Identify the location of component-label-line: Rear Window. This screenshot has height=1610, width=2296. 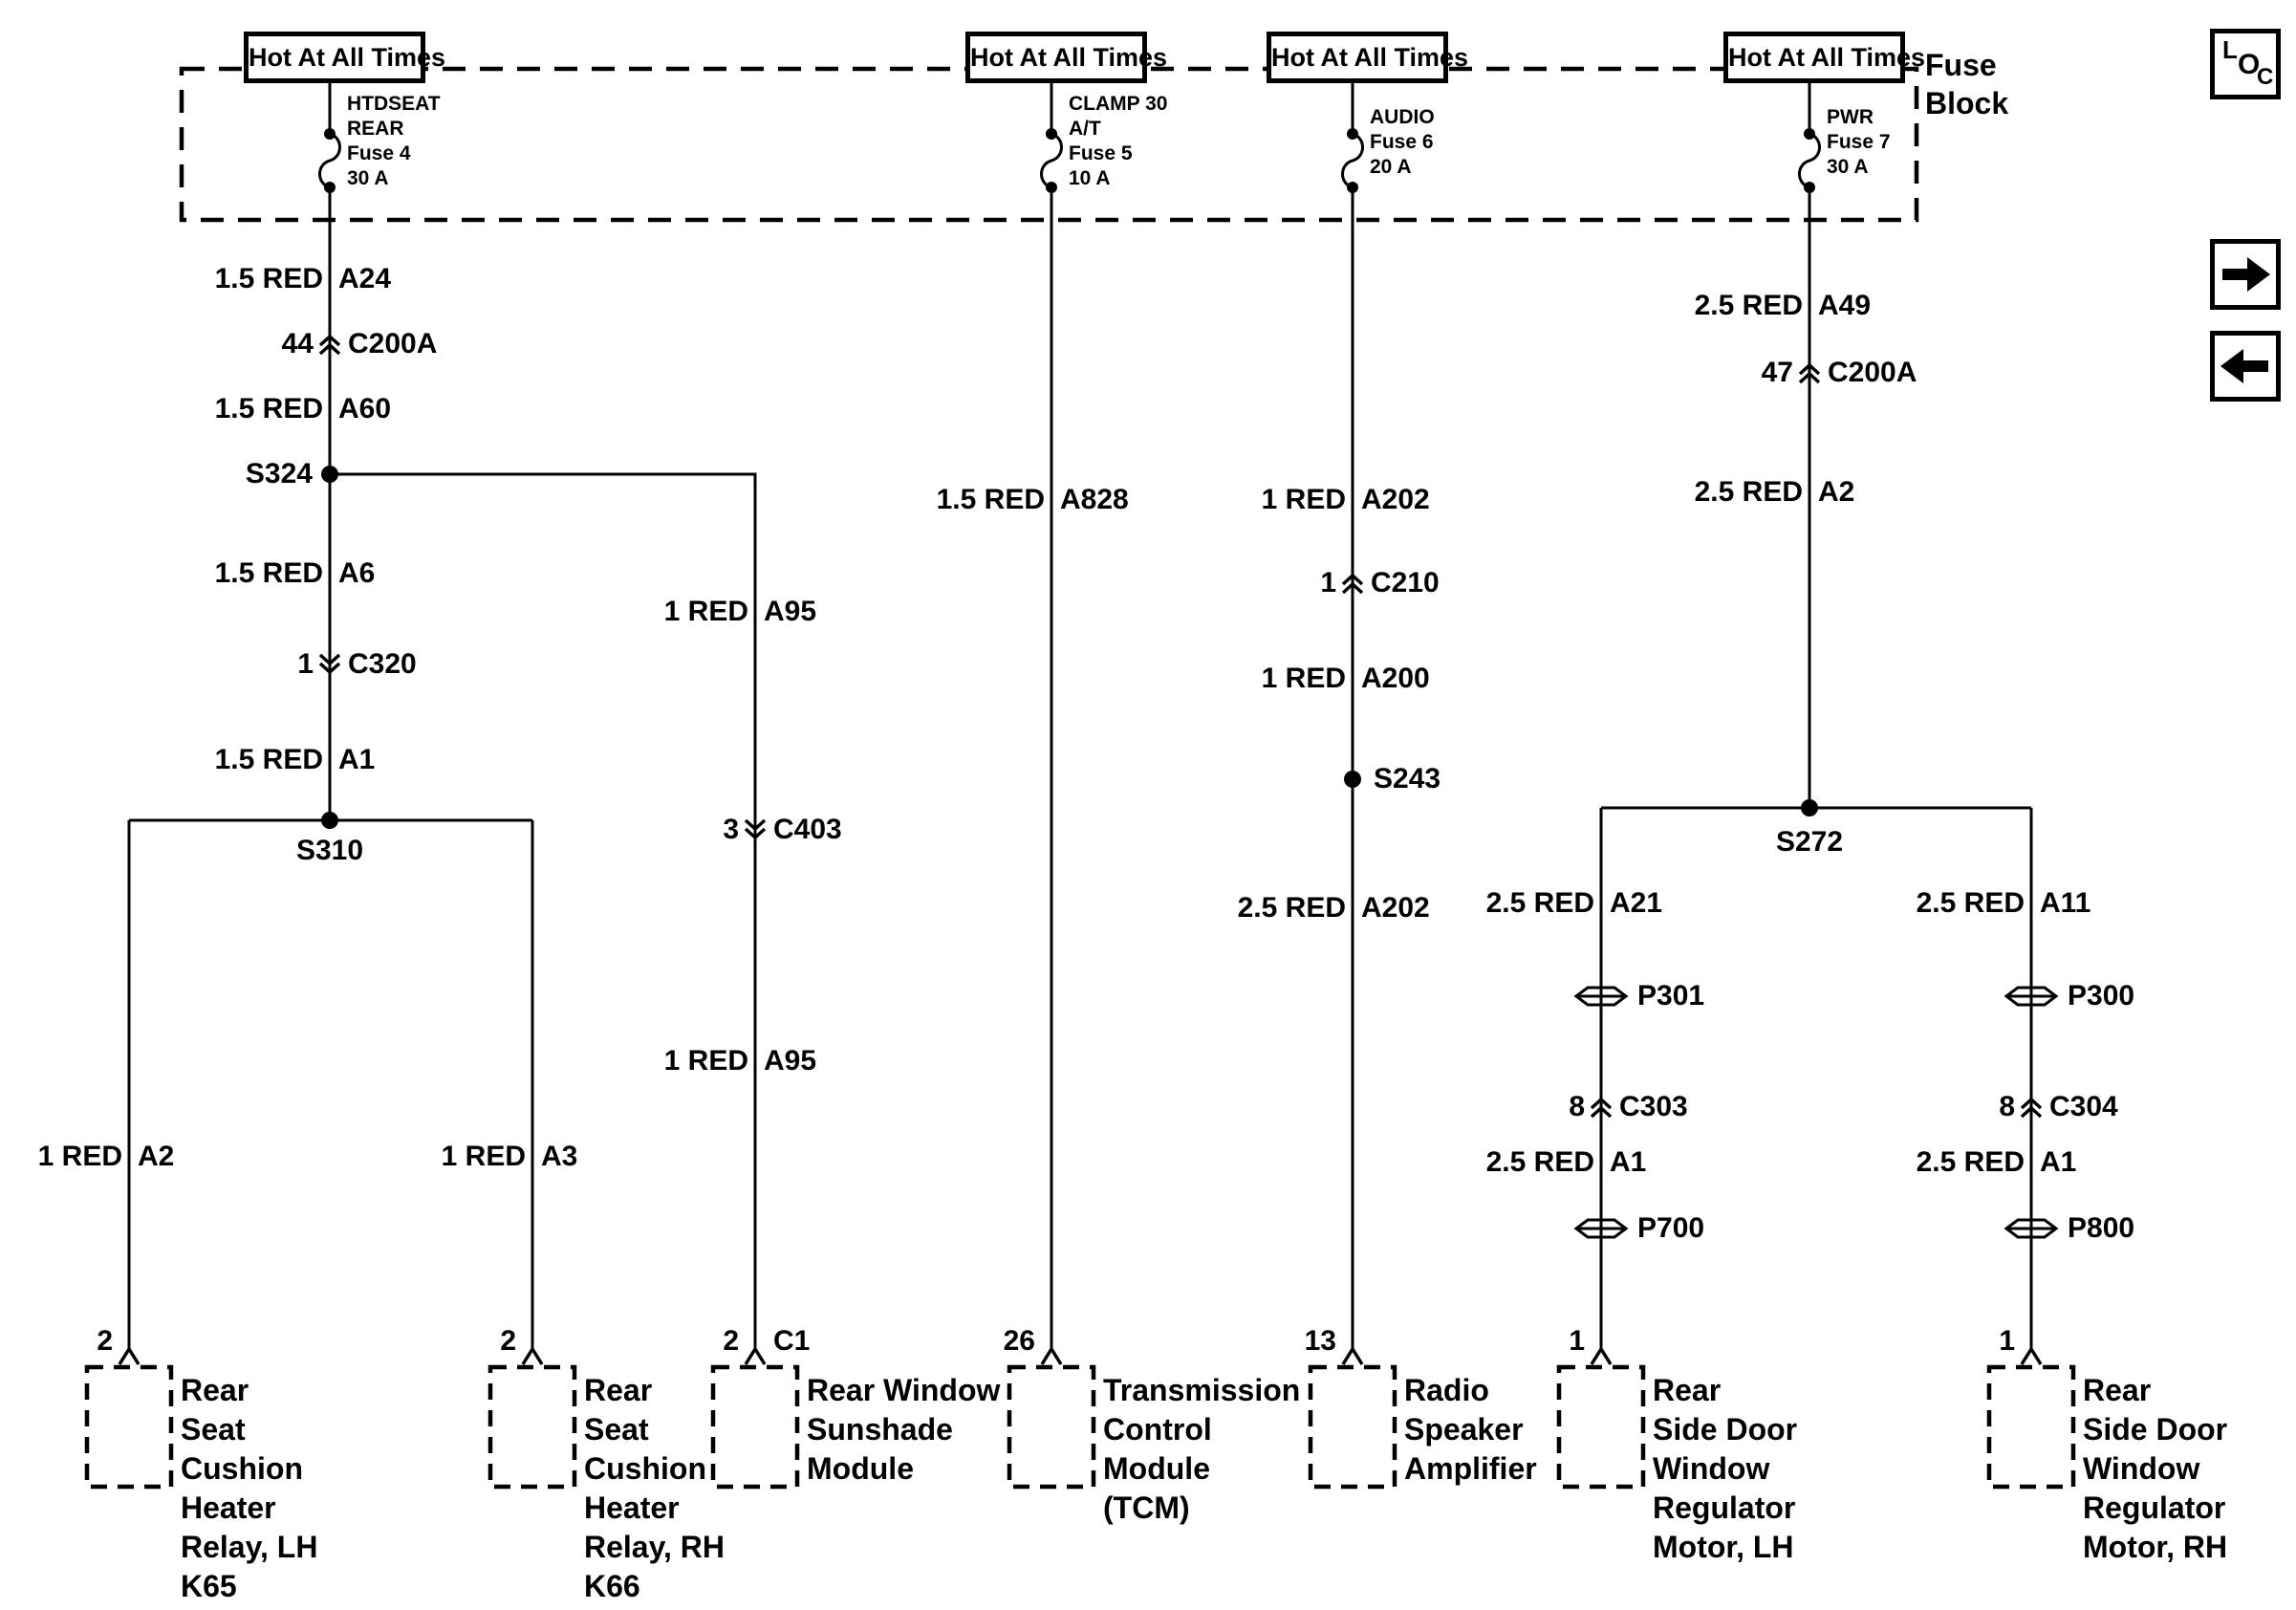
(904, 1390).